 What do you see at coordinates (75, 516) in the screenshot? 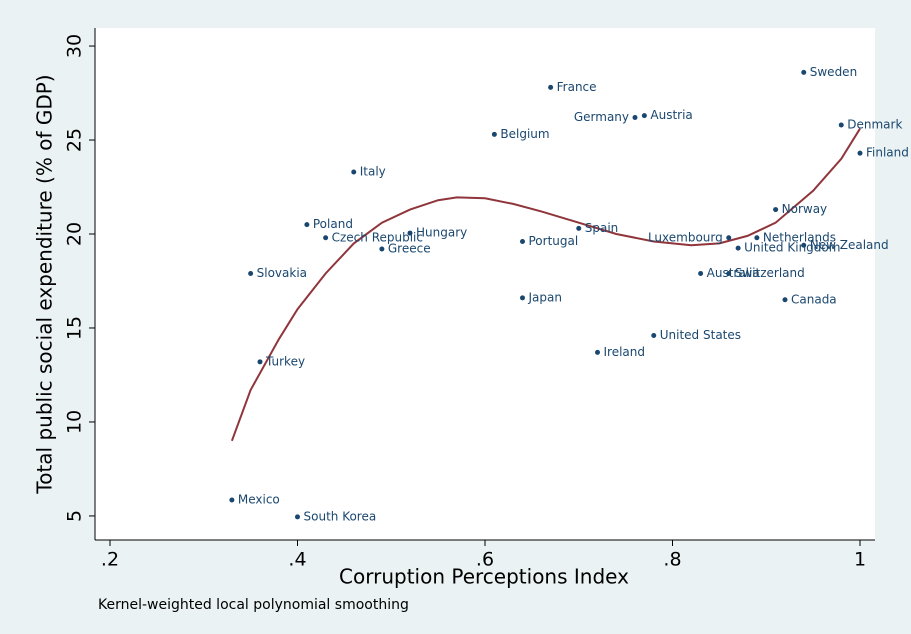
I see `y-tick-label: 5` at bounding box center [75, 516].